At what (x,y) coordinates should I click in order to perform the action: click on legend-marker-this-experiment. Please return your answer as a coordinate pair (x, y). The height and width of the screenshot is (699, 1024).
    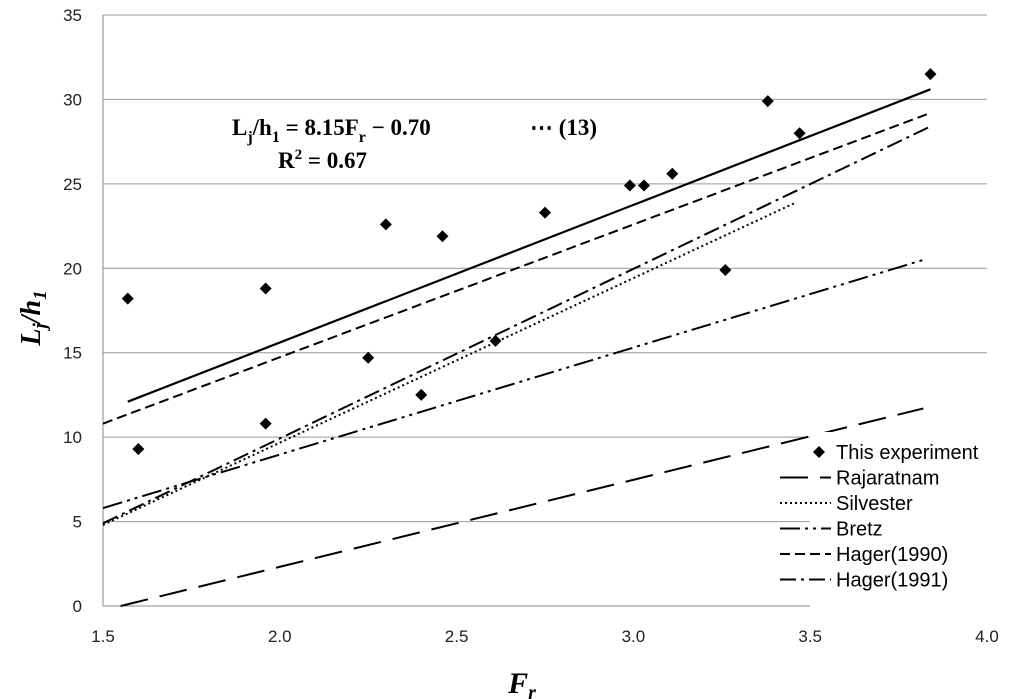
    Looking at the image, I should click on (819, 452).